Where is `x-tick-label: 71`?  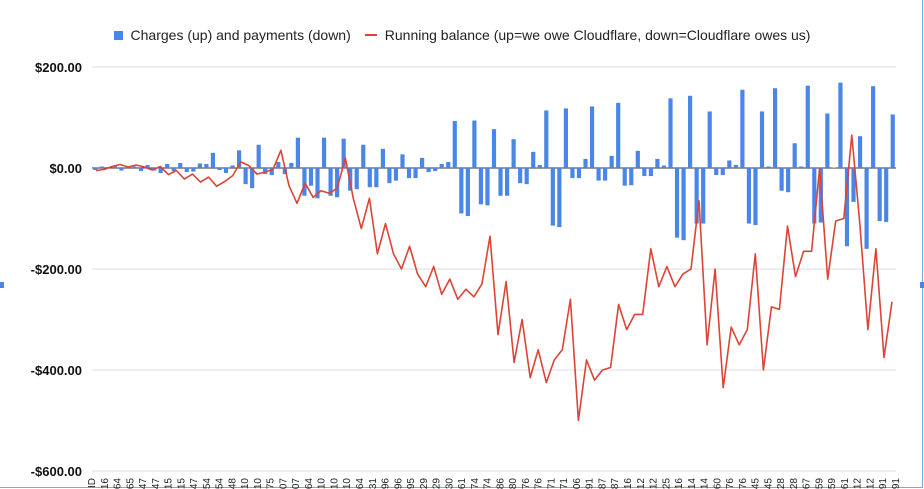
x-tick-label: 71 is located at coordinates (564, 483).